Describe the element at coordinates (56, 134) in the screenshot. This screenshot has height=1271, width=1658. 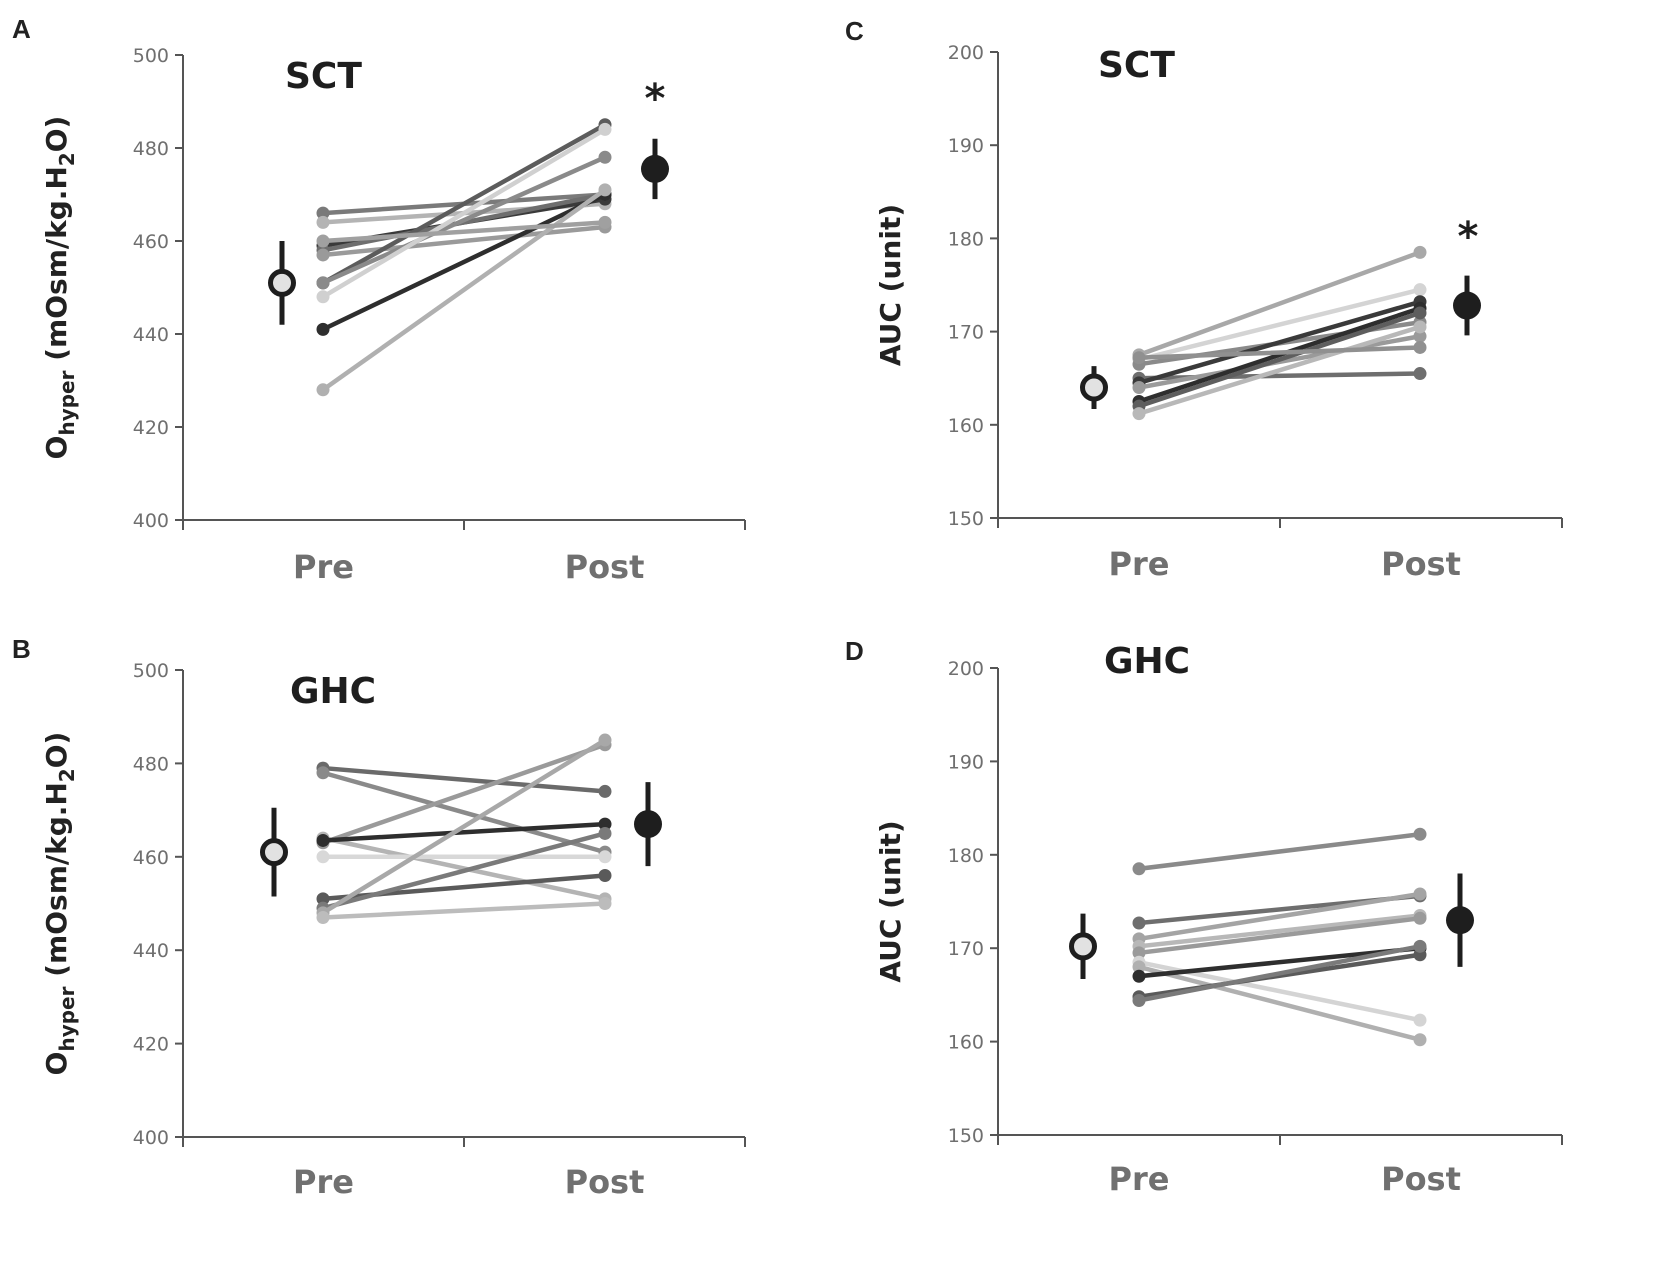
I see `y-label-end: O)` at that location.